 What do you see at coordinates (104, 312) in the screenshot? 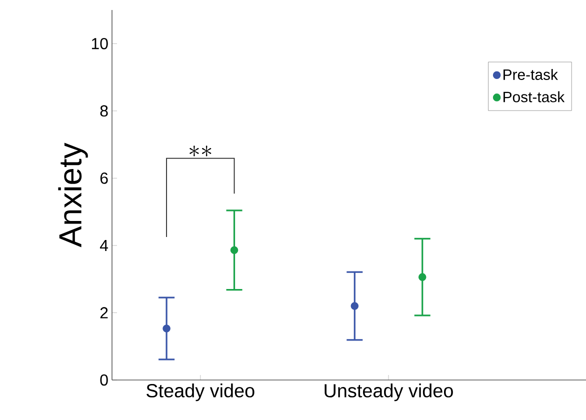
I see `y-tick-label: 2` at bounding box center [104, 312].